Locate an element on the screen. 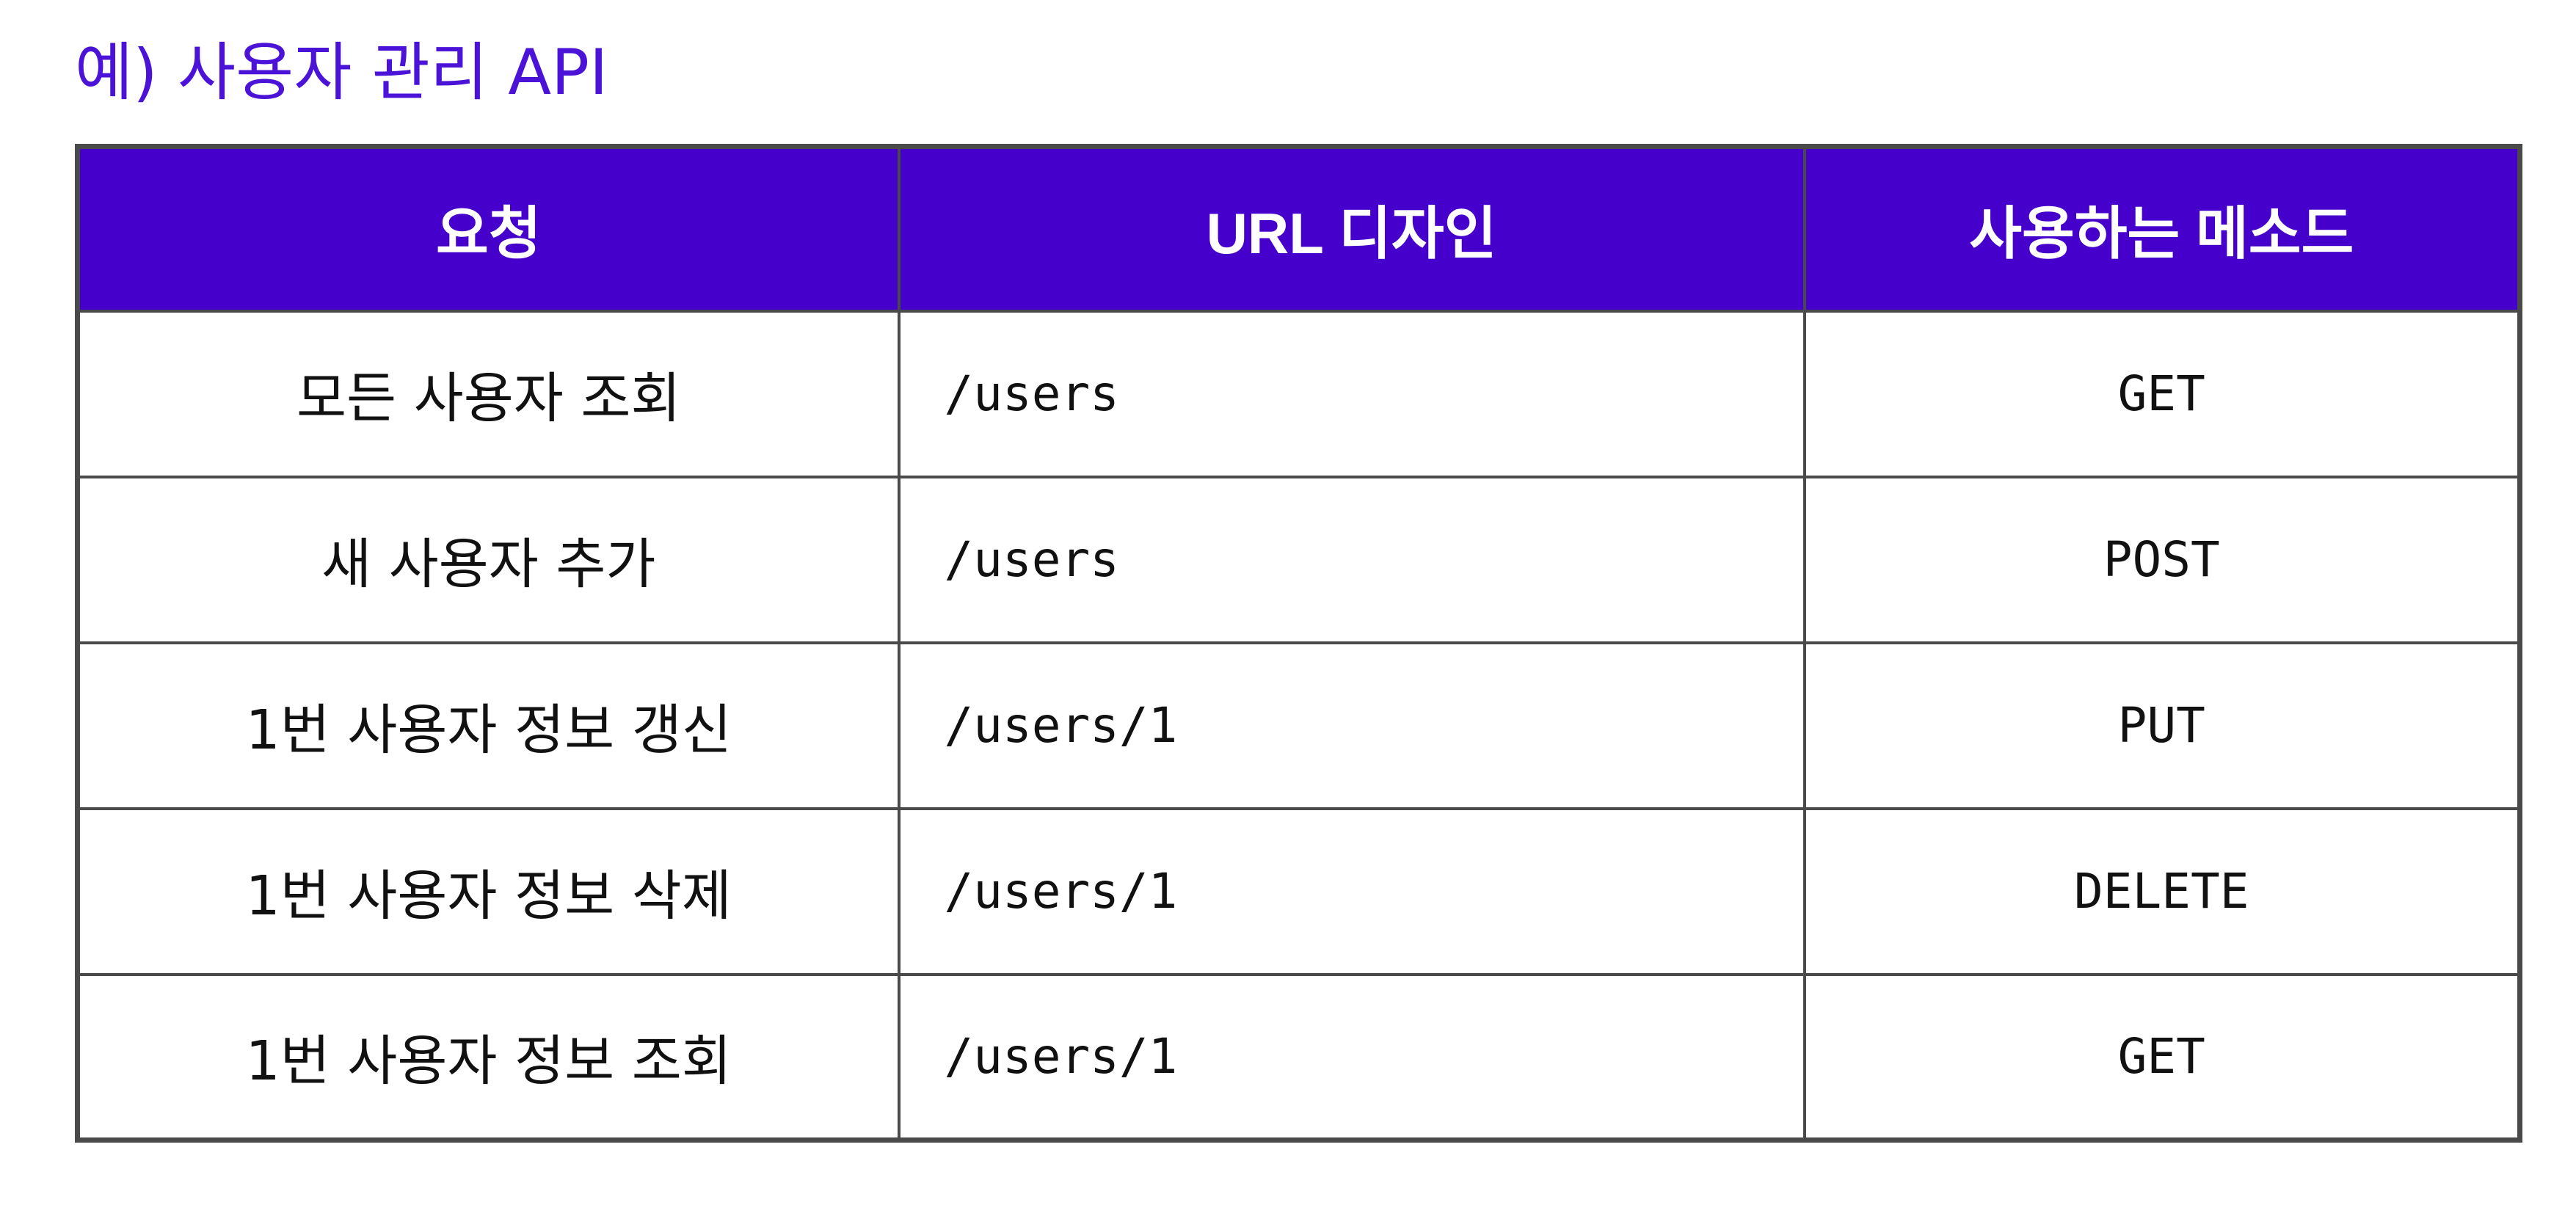 This screenshot has height=1205, width=2576. table-row: 1번 사용자 정보 갱신 /users/1 PUT is located at coordinates (1299, 726).